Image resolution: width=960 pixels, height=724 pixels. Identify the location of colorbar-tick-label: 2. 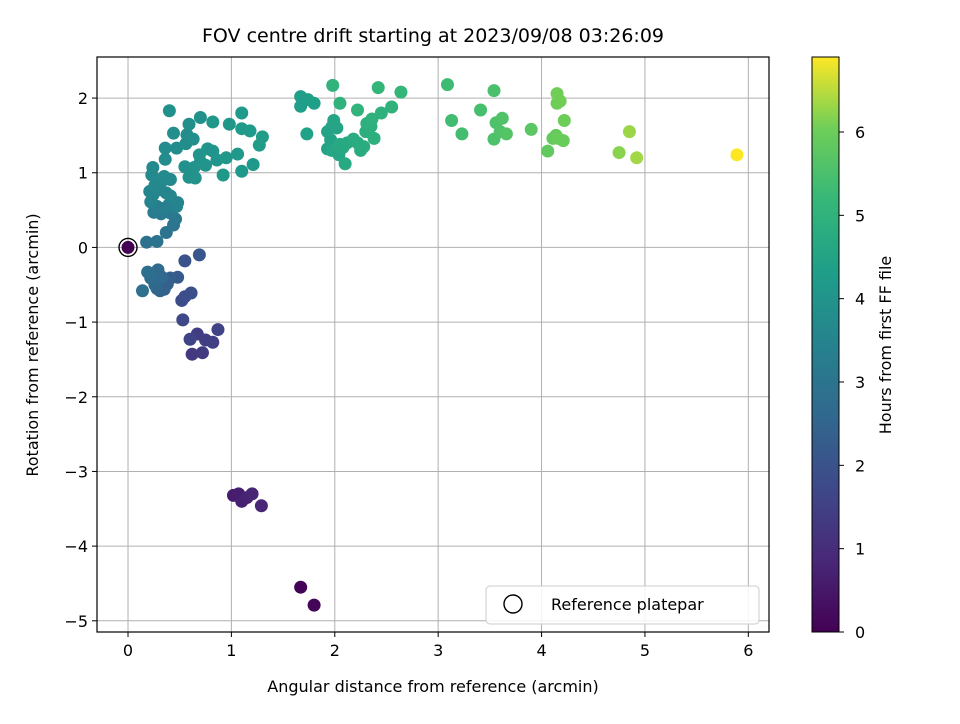
(860, 465).